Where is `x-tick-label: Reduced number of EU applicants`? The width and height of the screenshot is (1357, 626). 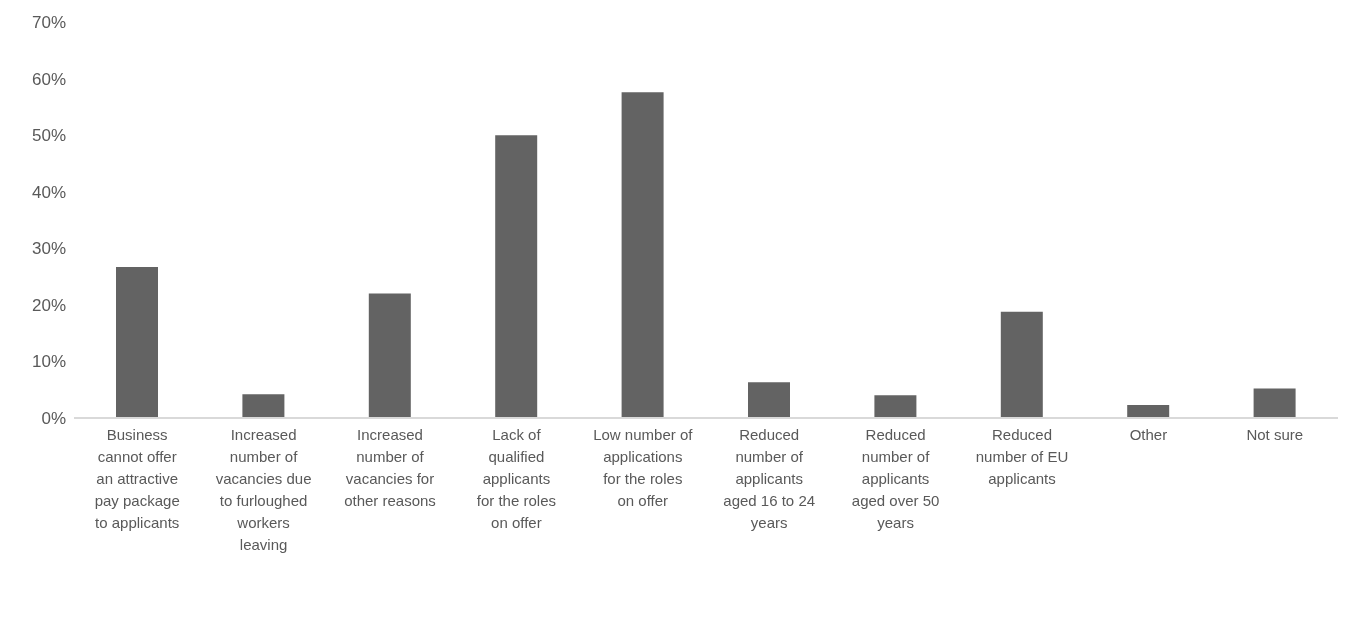
x-tick-label: Reduced number of EU applicants is located at coordinates (1022, 456).